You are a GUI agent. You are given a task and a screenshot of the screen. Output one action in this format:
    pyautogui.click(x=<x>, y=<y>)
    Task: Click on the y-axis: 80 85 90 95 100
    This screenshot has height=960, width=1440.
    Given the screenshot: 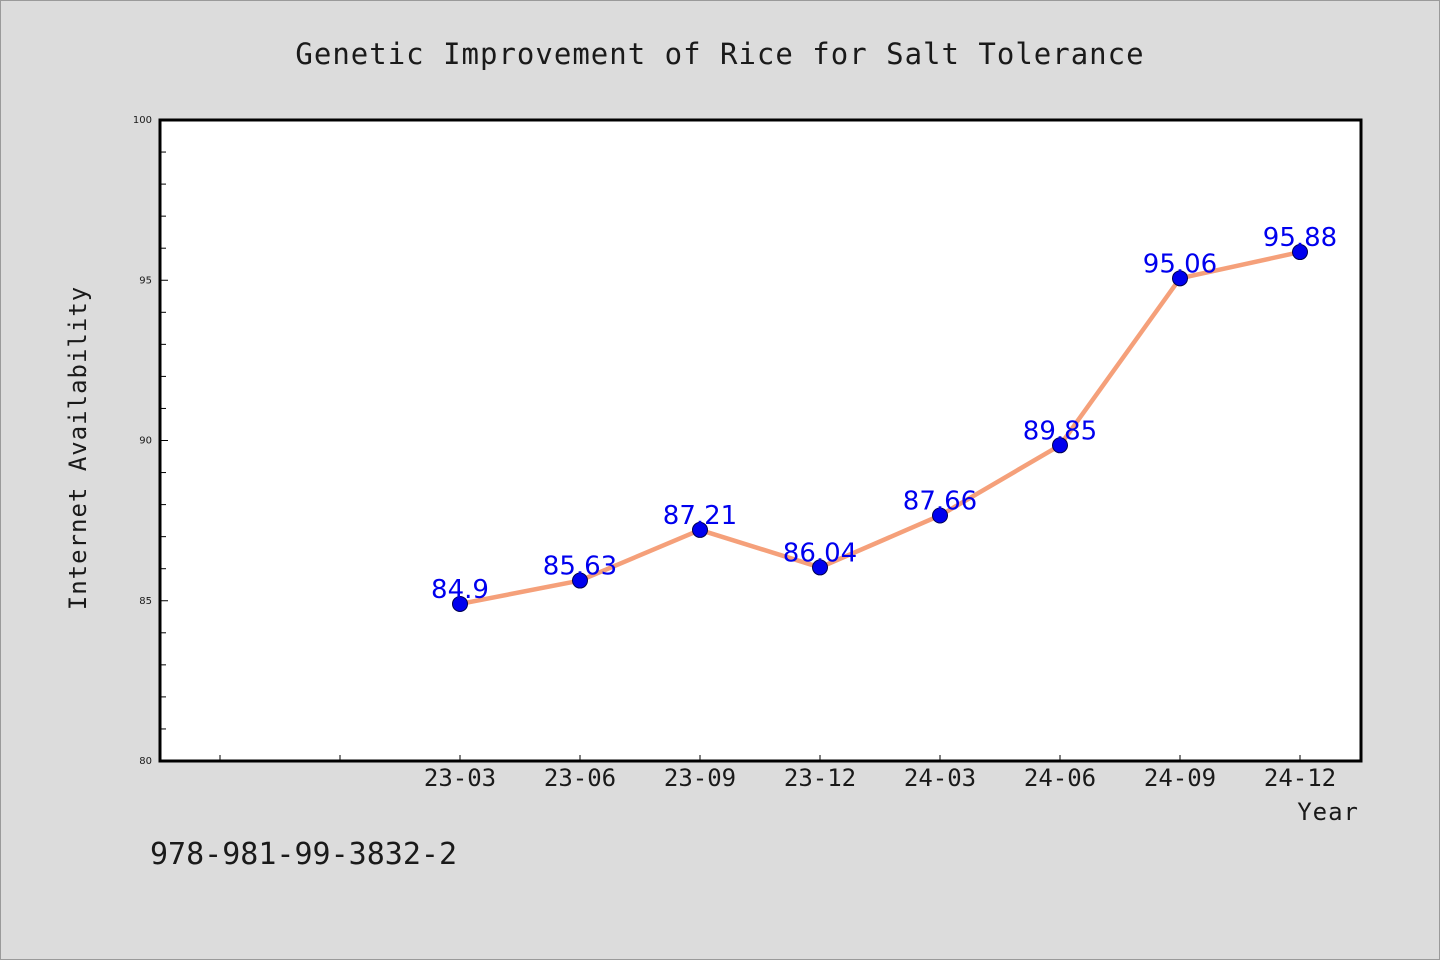 What is the action you would take?
    pyautogui.click(x=150, y=441)
    